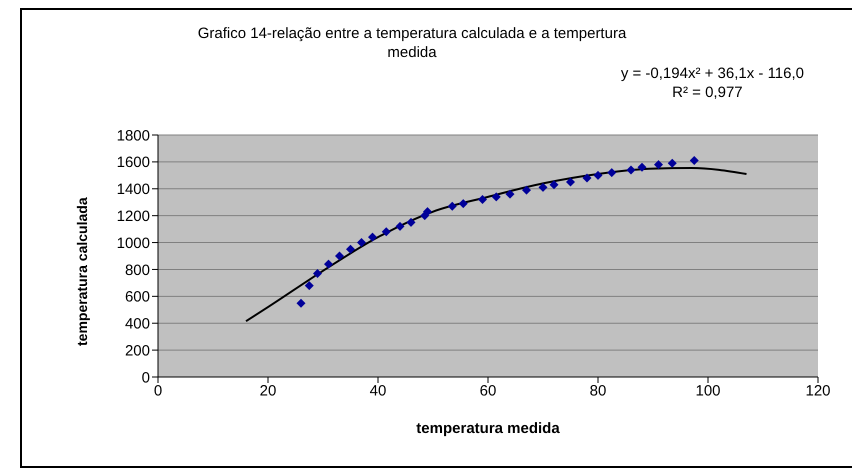 The height and width of the screenshot is (476, 852). What do you see at coordinates (133, 189) in the screenshot?
I see `y-tick-label: 1400` at bounding box center [133, 189].